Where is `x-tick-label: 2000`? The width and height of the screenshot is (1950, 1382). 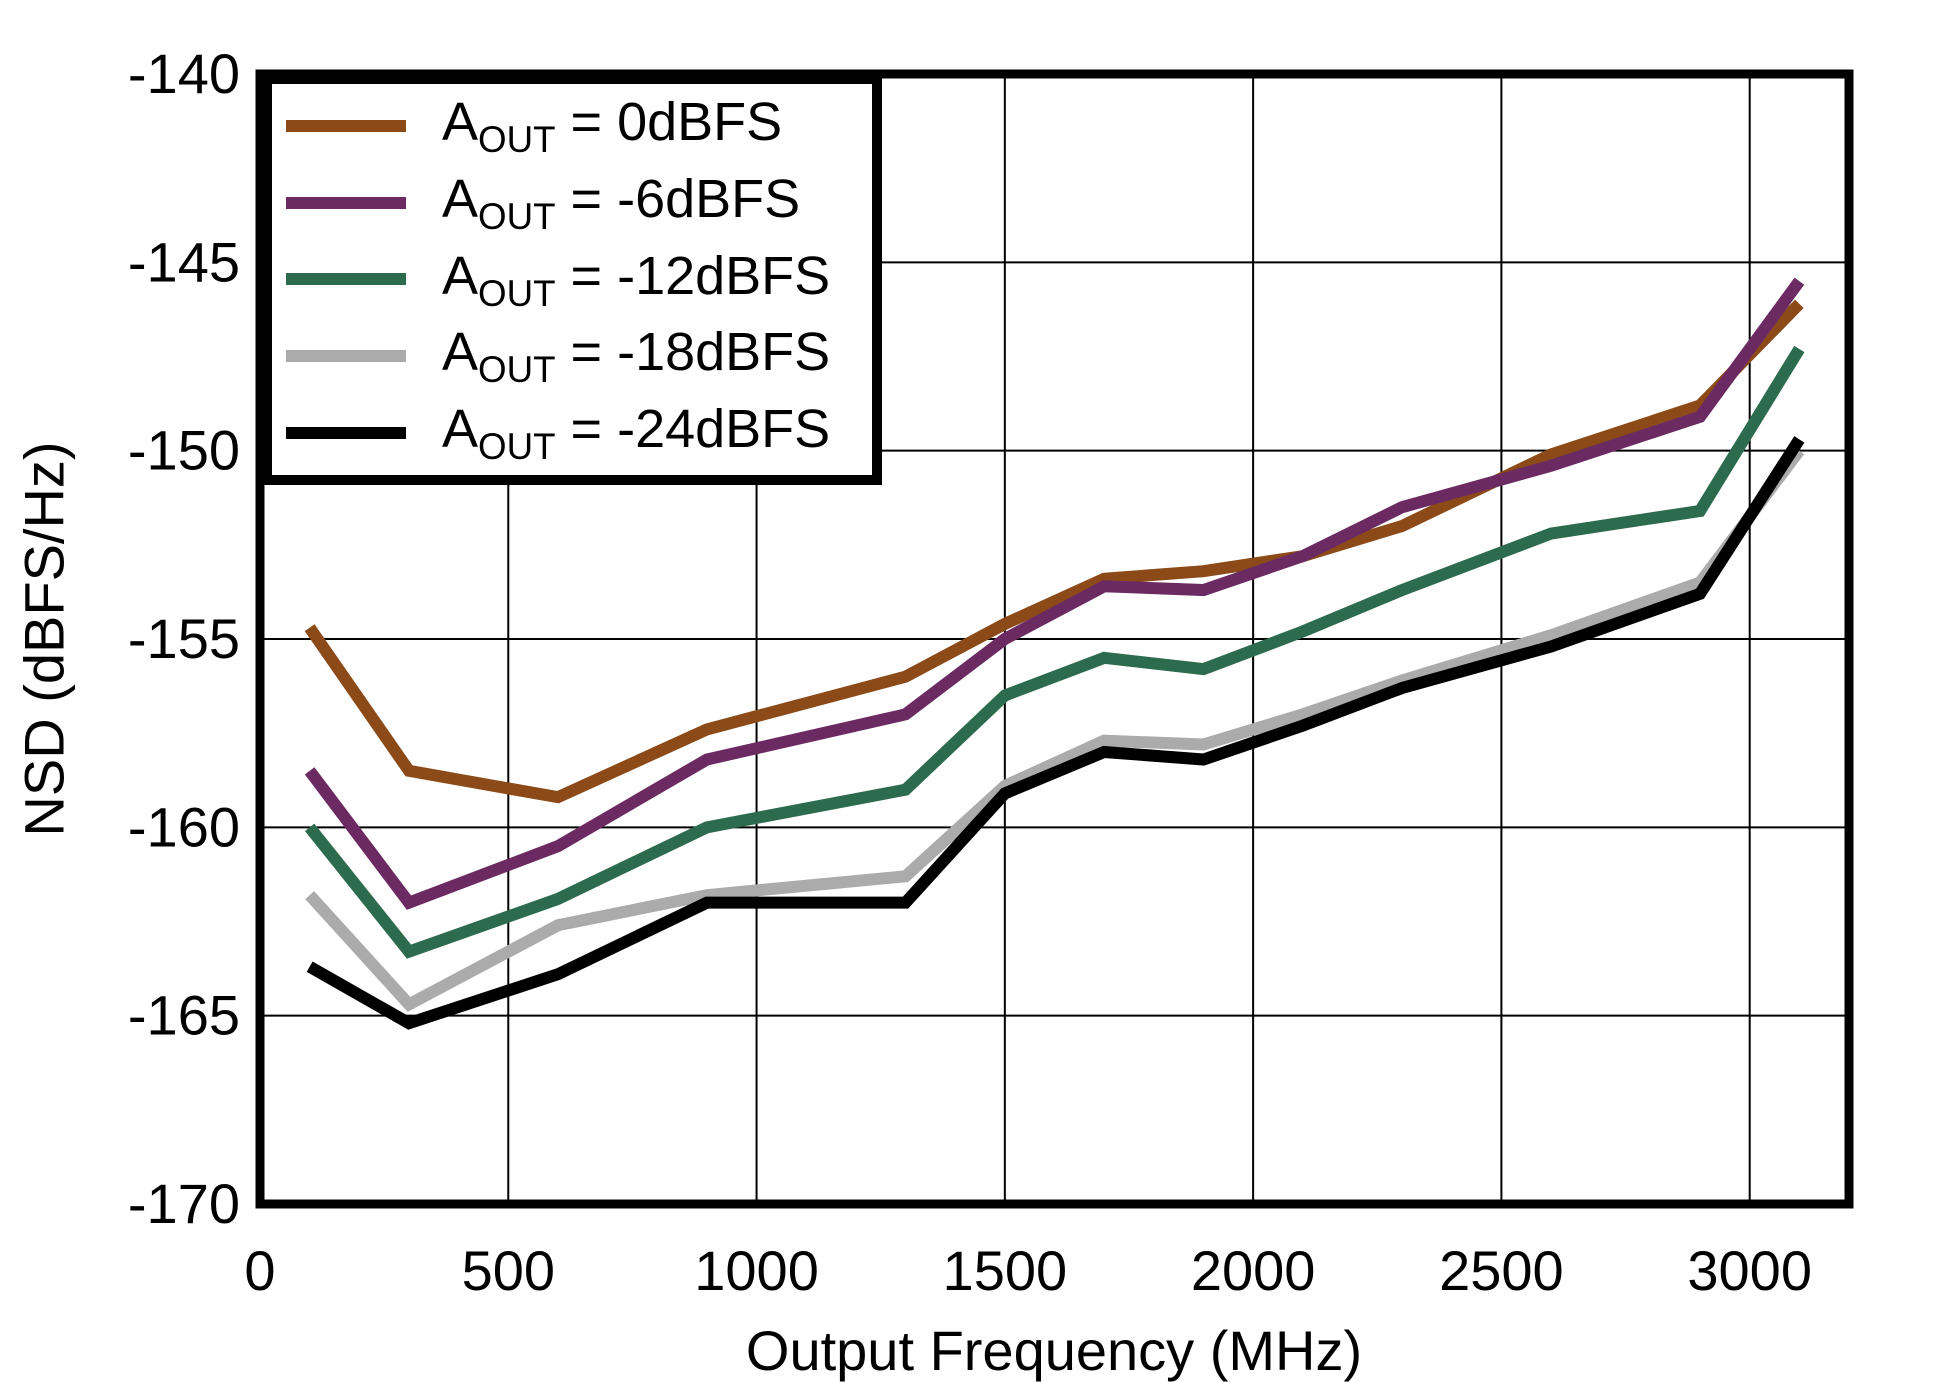
x-tick-label: 2000 is located at coordinates (1253, 1270).